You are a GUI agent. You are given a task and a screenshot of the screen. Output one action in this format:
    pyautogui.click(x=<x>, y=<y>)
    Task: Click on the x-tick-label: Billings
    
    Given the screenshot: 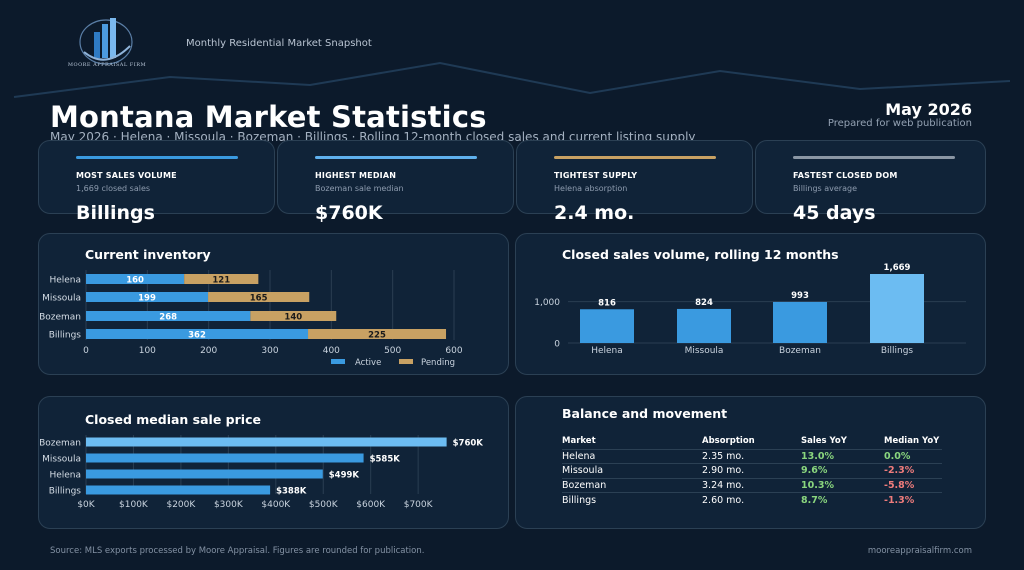 What is the action you would take?
    pyautogui.click(x=897, y=351)
    